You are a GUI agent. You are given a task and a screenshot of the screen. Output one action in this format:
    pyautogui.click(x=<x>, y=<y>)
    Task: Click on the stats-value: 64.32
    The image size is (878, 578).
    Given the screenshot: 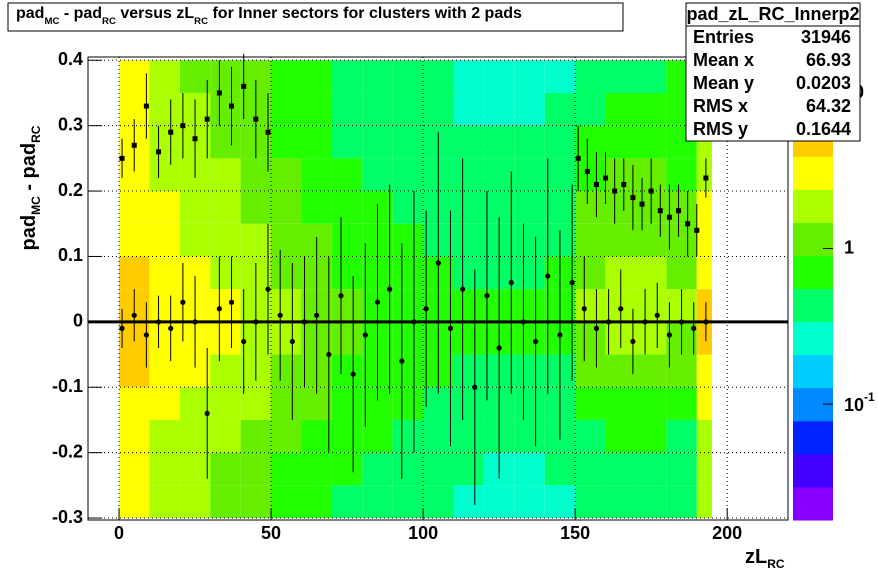 What is the action you would take?
    pyautogui.click(x=828, y=106)
    